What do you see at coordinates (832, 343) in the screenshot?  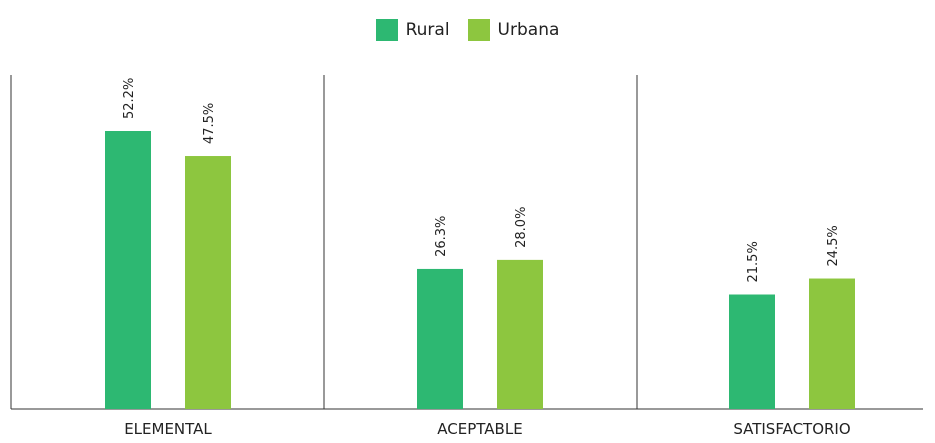 I see `bar-urbana-satisfactorio` at bounding box center [832, 343].